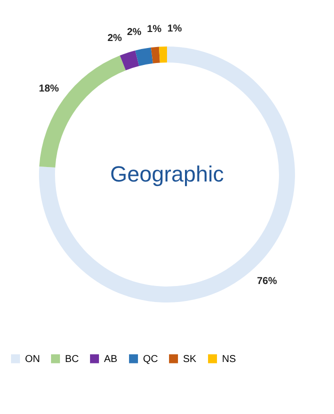 The image size is (334, 414). Describe the element at coordinates (267, 281) in the screenshot. I see `data-label: 76%` at that location.